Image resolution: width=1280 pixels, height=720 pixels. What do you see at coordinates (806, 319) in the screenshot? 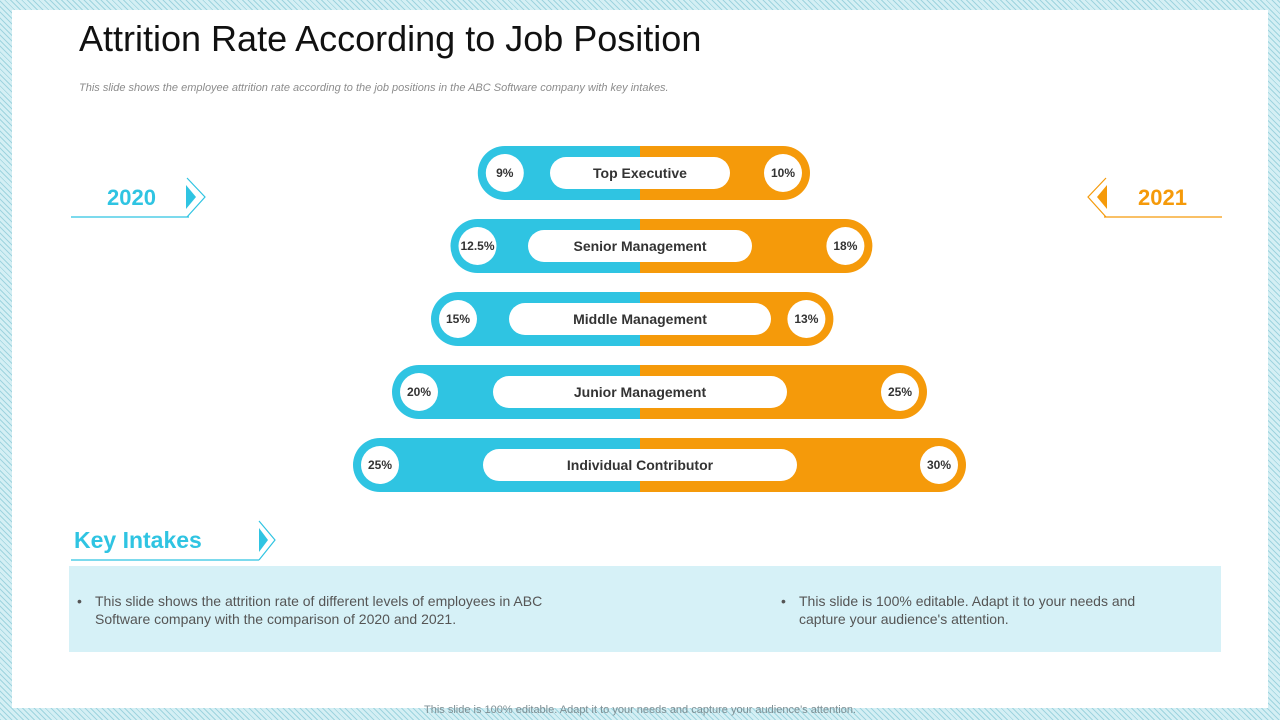
I see `data-label-2021-2: 13%` at bounding box center [806, 319].